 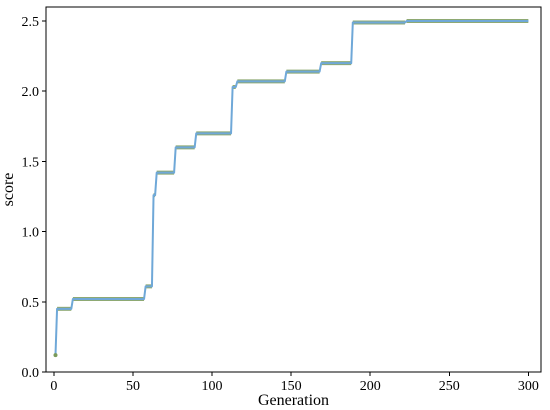 What do you see at coordinates (293, 400) in the screenshot?
I see `x-axis-label: Generation` at bounding box center [293, 400].